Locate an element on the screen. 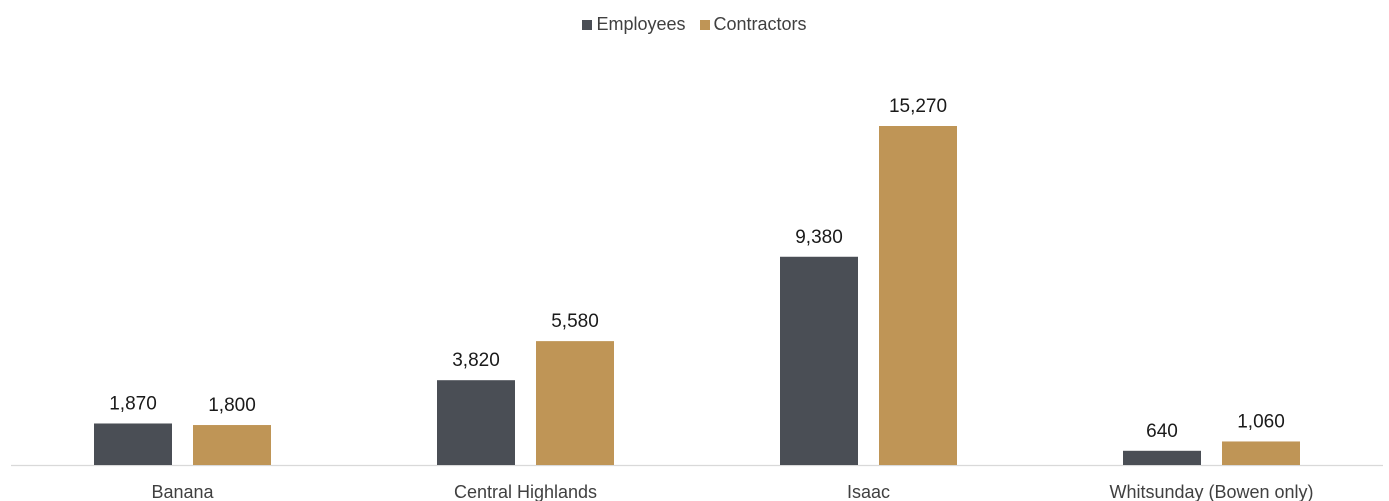 The height and width of the screenshot is (501, 1389). data-label-employees-3: 640 is located at coordinates (1162, 431).